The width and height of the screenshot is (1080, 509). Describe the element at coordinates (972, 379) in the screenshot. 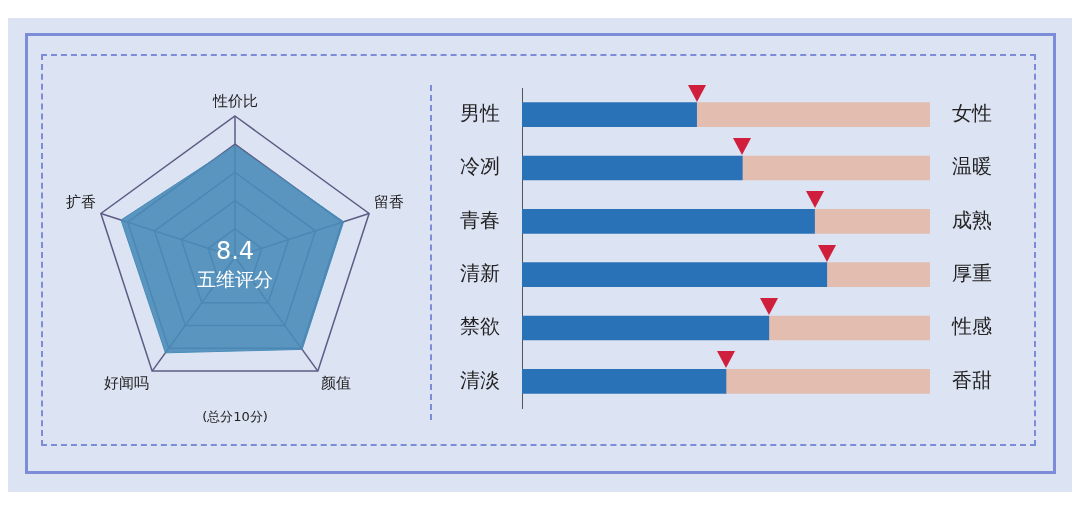

I see `y2-tick-label: 香甜` at that location.